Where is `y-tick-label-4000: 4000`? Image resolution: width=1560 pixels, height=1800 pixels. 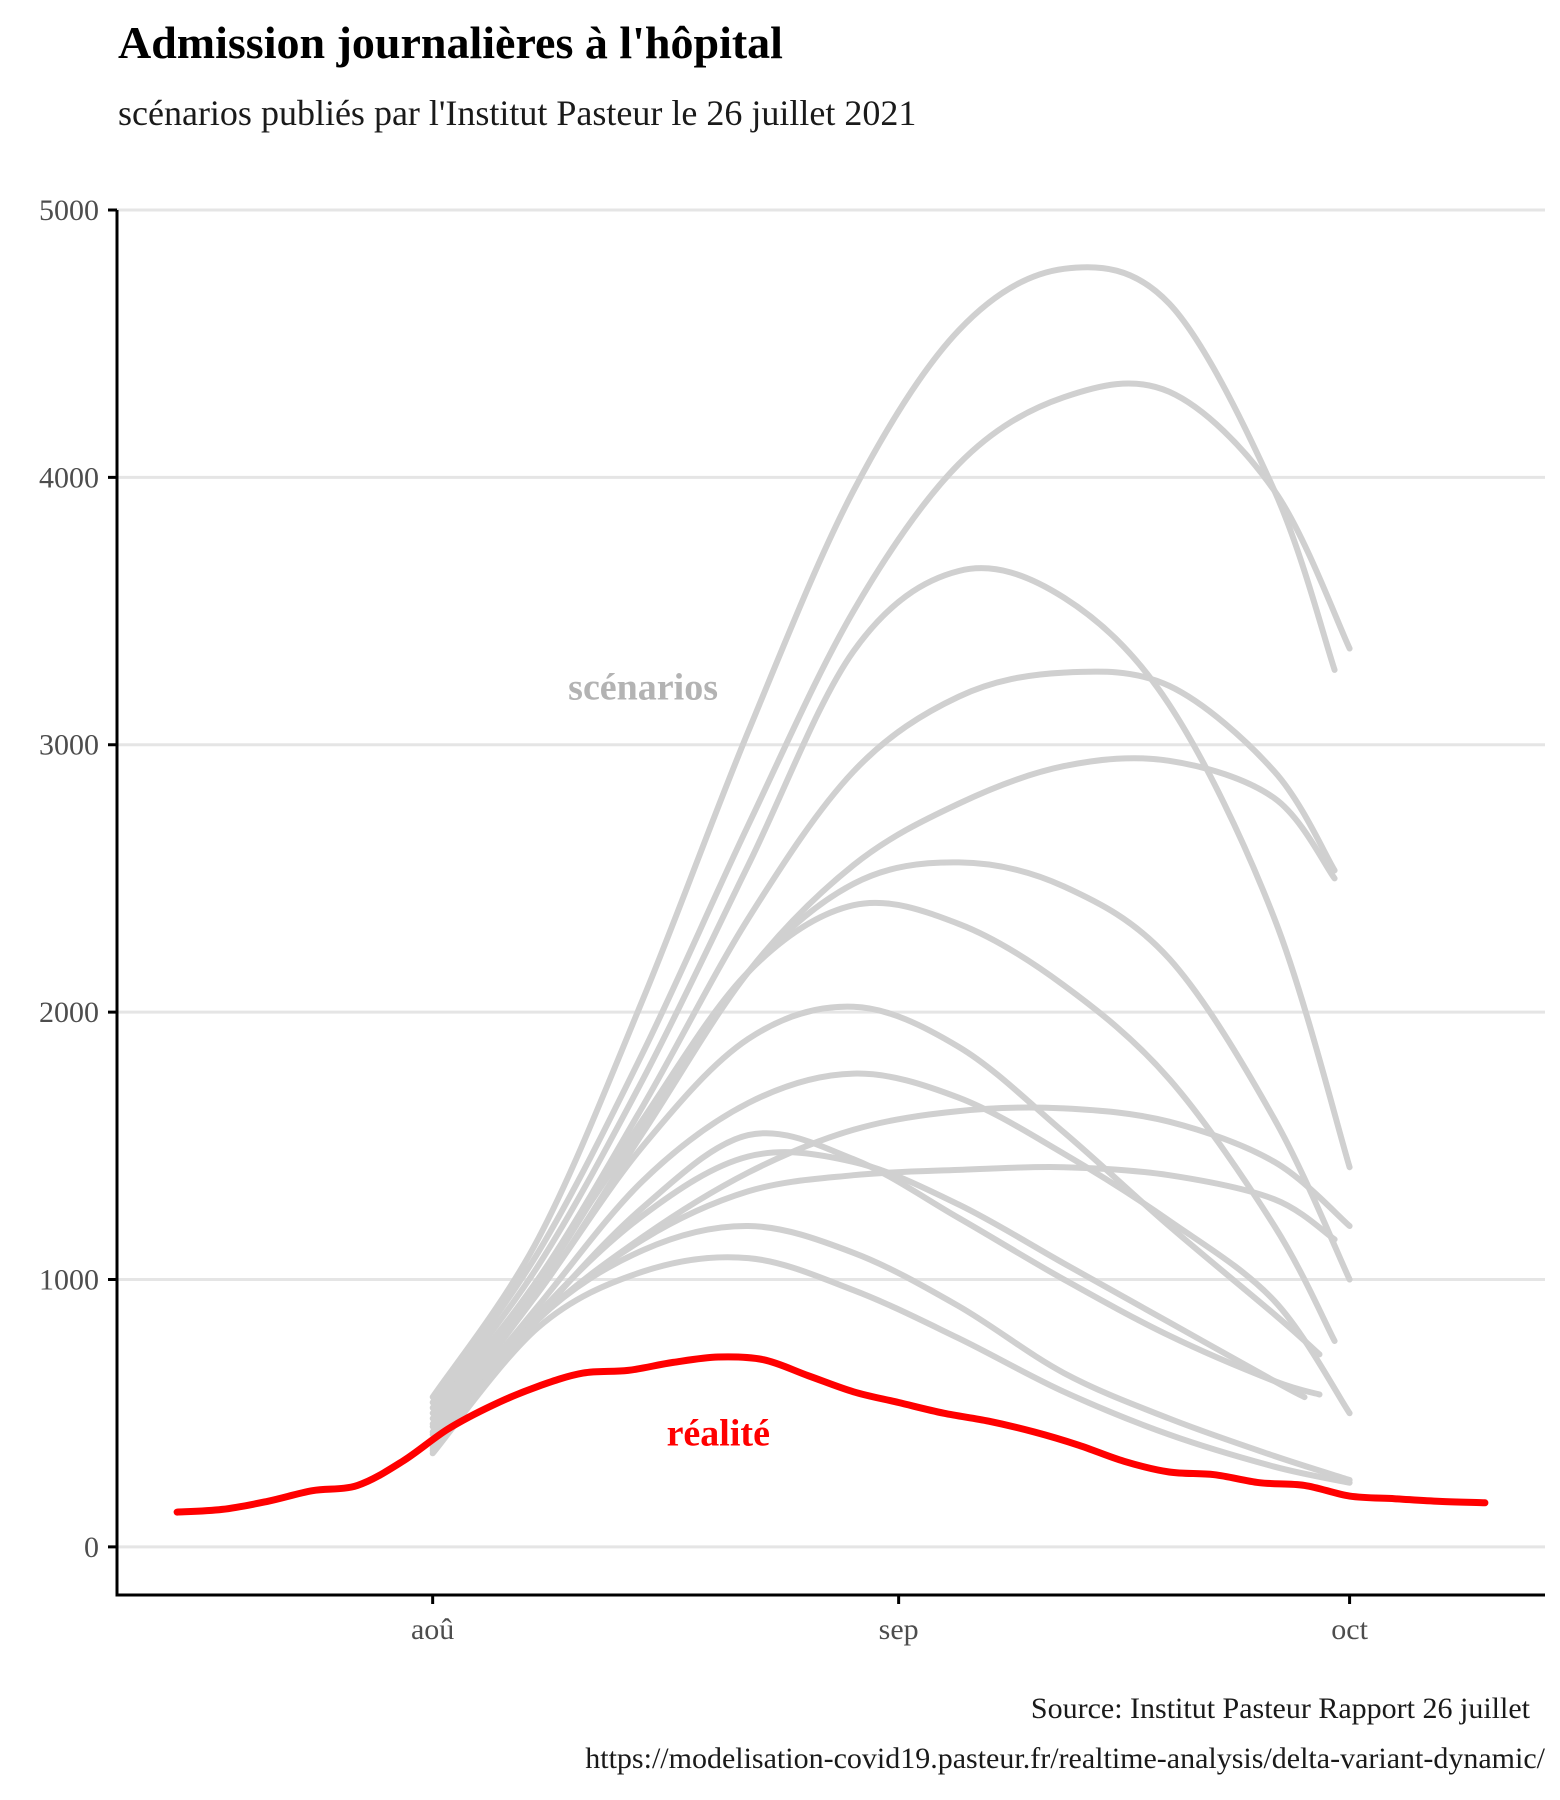
y-tick-label-4000: 4000 is located at coordinates (69, 477).